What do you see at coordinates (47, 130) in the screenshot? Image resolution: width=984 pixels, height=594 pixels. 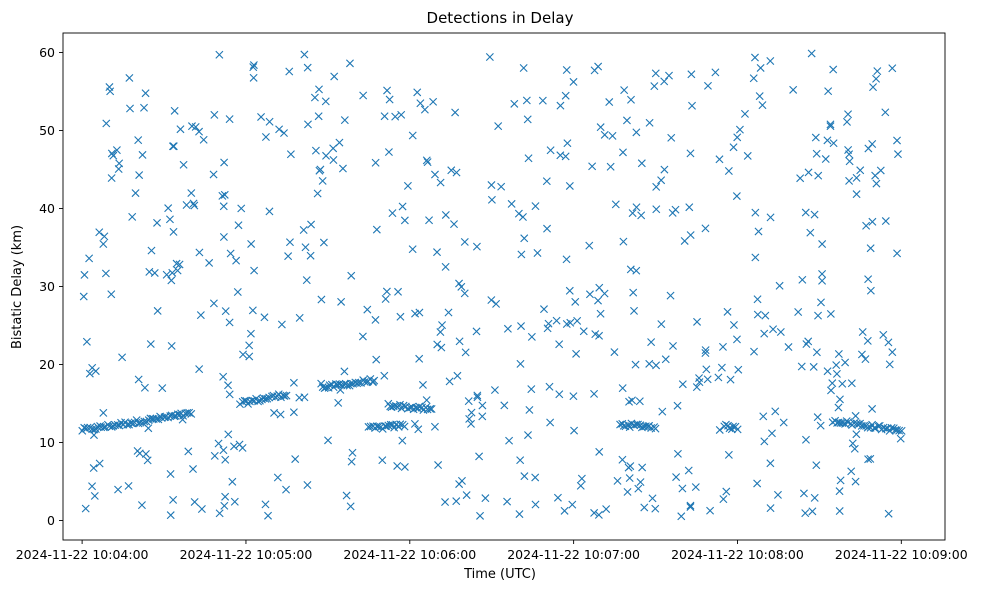 I see `y-tick-label: 50` at bounding box center [47, 130].